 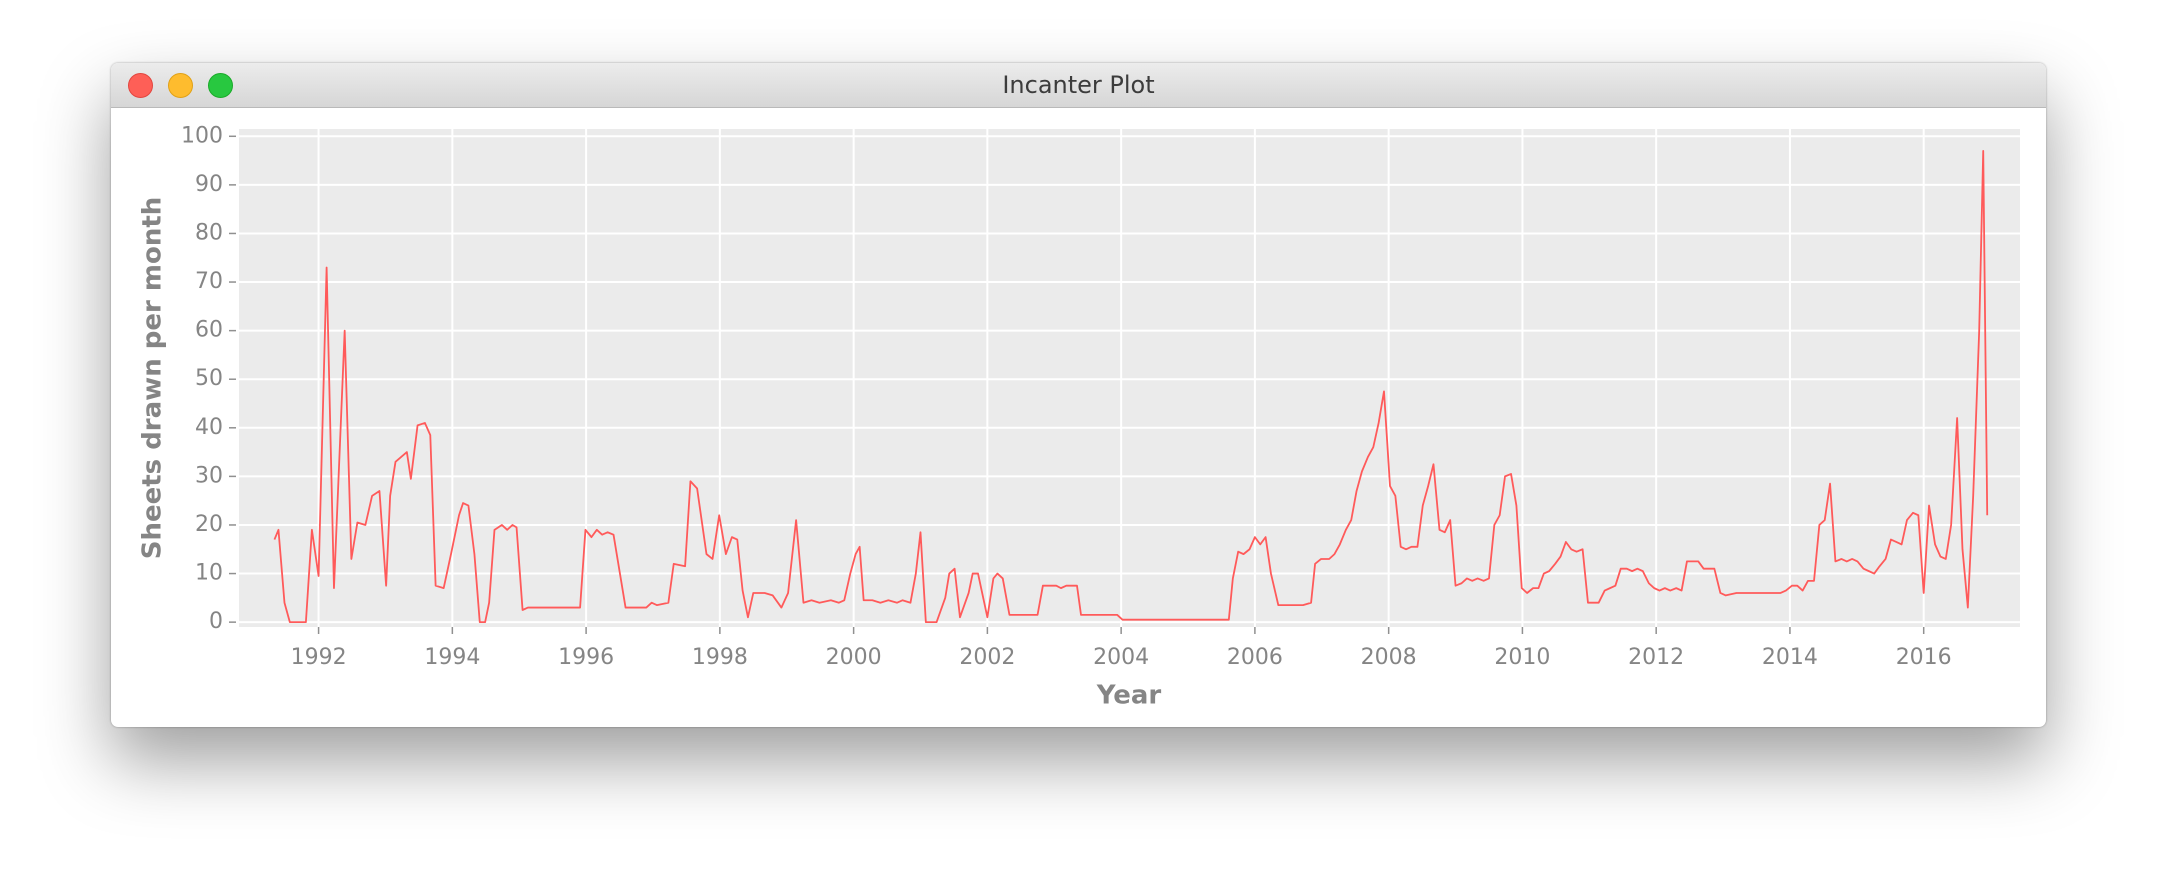 I want to click on y-tick-label: 40, so click(x=209, y=427).